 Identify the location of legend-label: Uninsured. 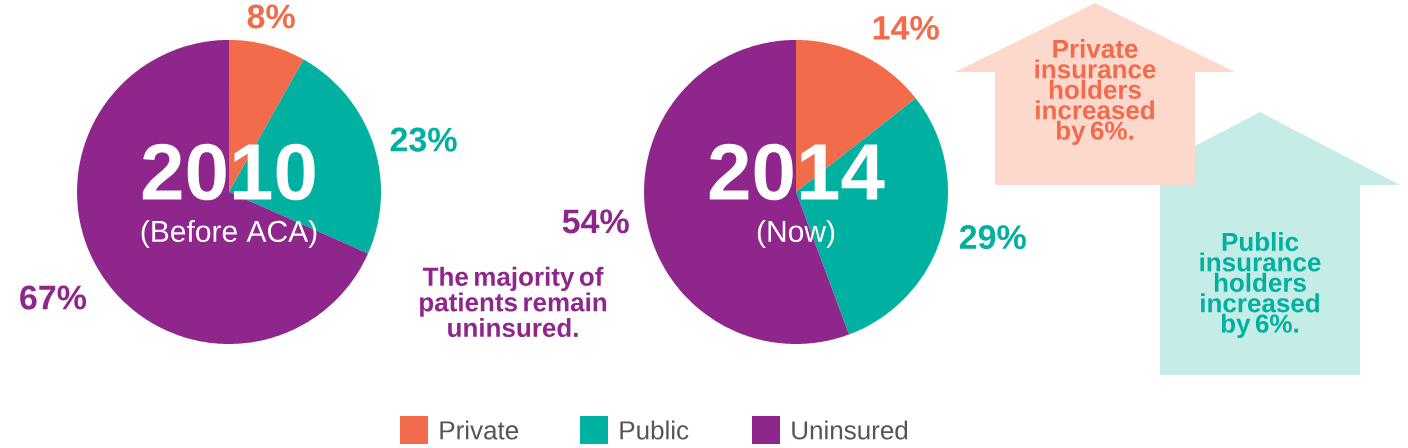
(850, 430).